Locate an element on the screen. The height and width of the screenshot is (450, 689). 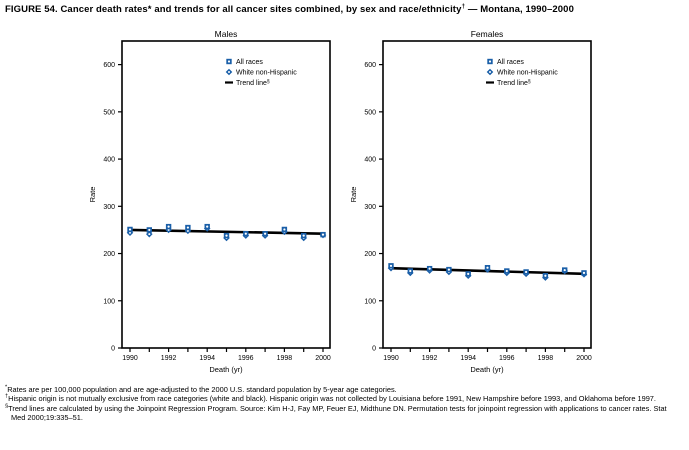
chart-title: Males is located at coordinates (226, 34).